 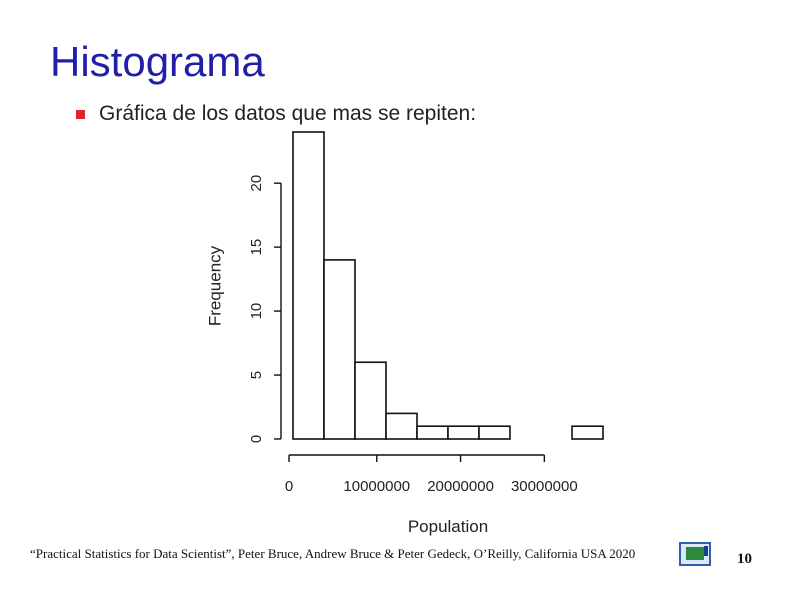 I want to click on x-axis-title: Population, so click(x=448, y=526).